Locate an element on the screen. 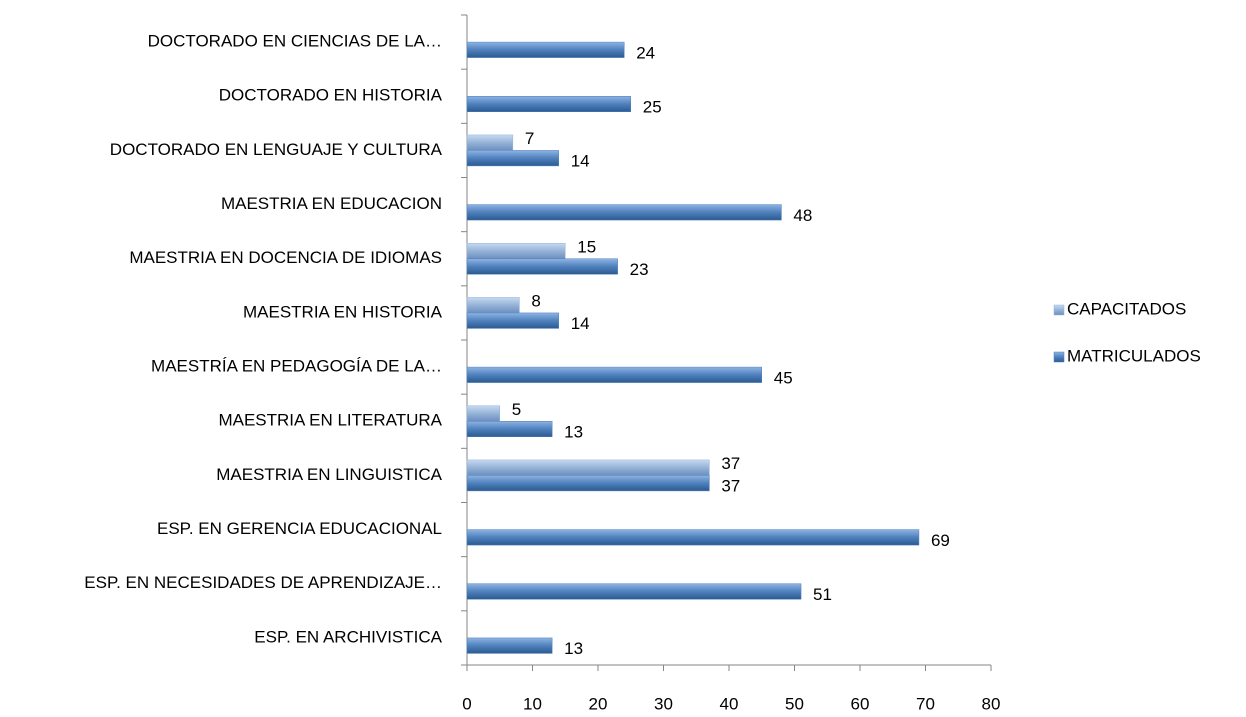  value-label: 48 is located at coordinates (802, 215).